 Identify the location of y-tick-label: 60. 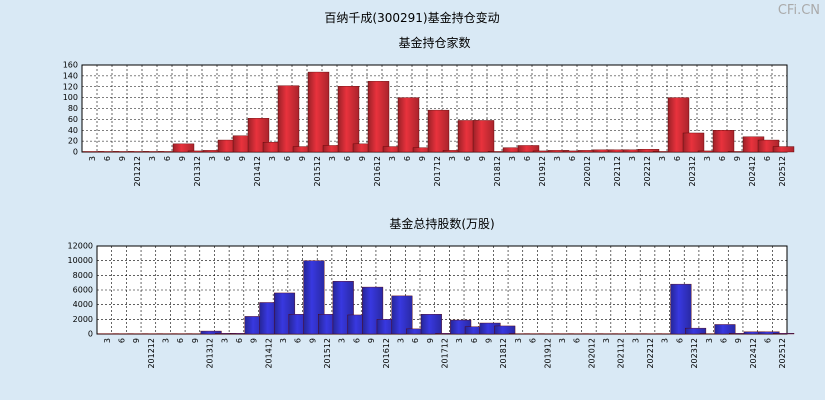
(73, 119).